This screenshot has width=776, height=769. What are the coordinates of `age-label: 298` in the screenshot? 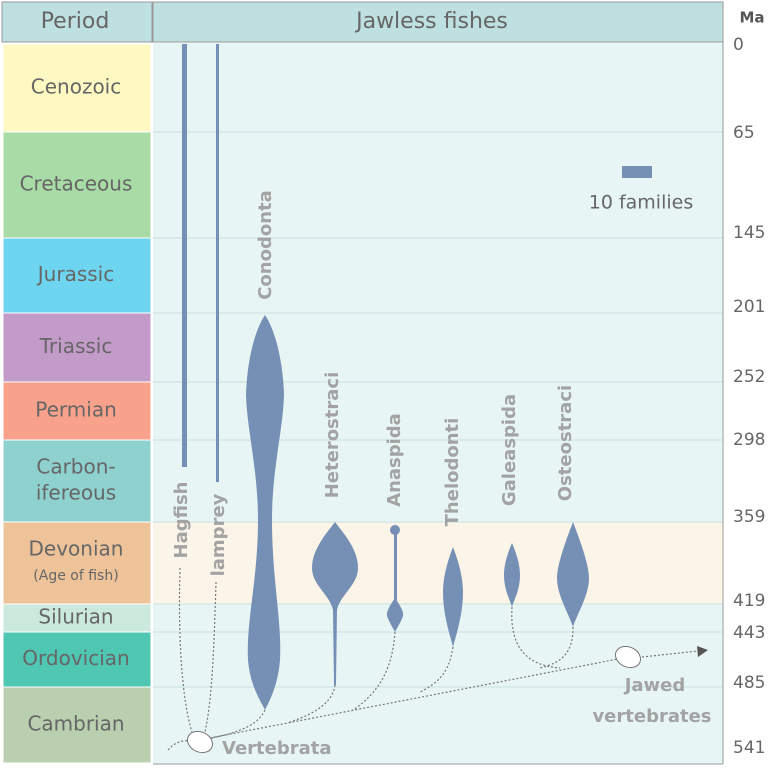 It's located at (749, 440).